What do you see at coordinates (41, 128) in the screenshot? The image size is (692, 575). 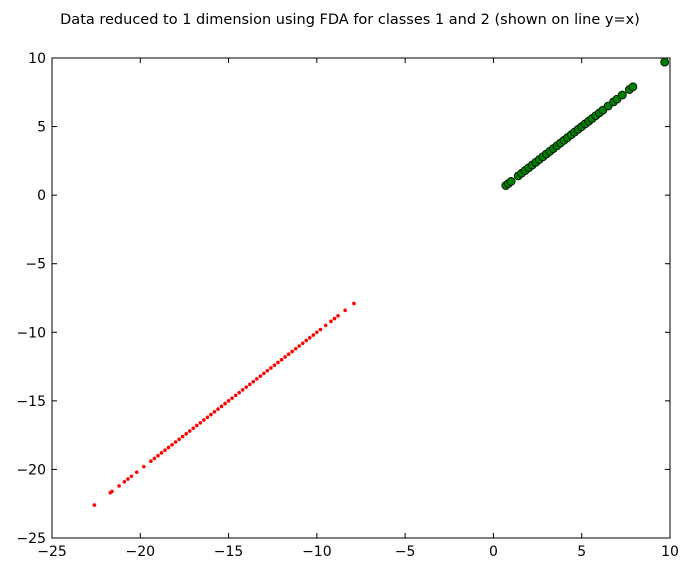 I see `y-tick-label: 5` at bounding box center [41, 128].